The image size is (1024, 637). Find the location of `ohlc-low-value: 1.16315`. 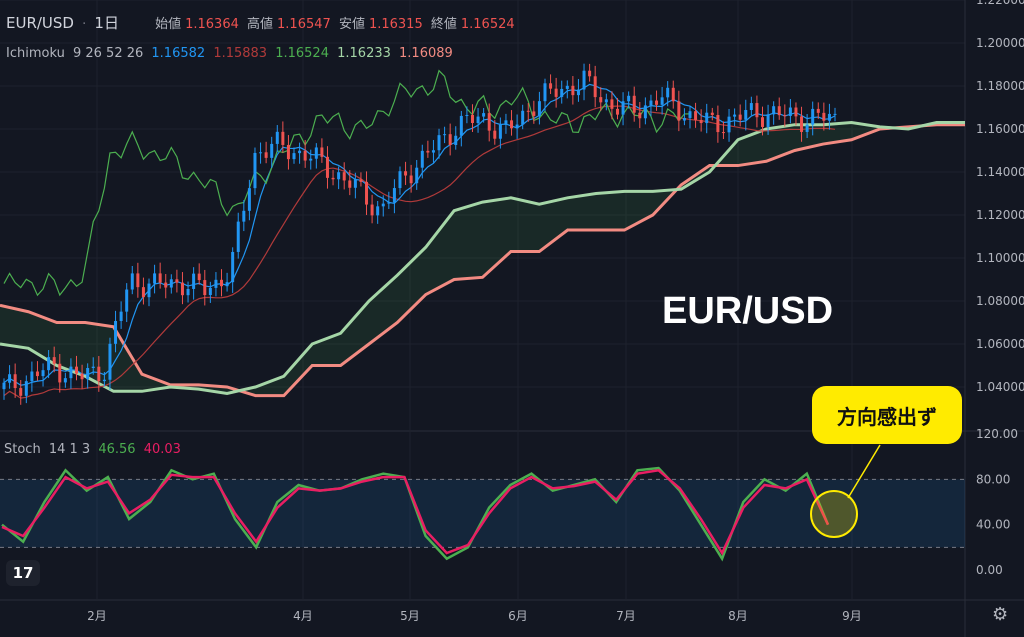

ohlc-low-value: 1.16315 is located at coordinates (395, 24).